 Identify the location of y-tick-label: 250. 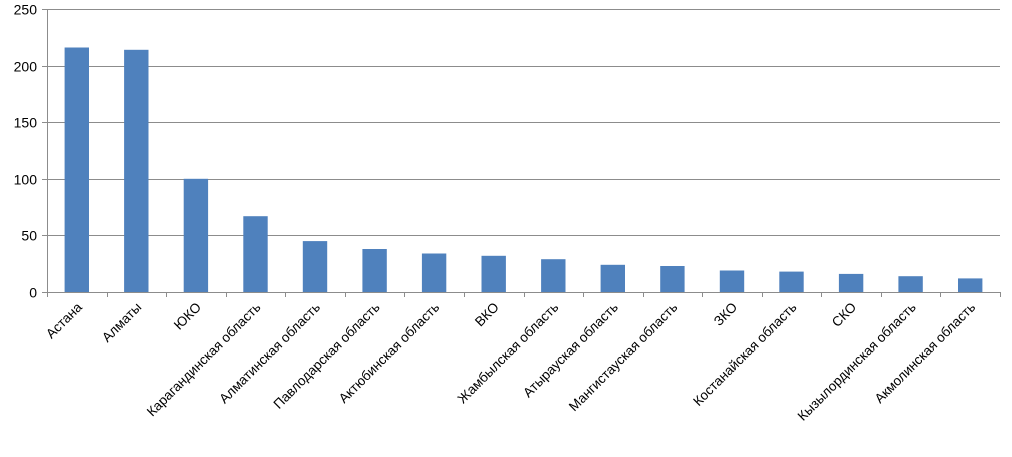
(26, 10).